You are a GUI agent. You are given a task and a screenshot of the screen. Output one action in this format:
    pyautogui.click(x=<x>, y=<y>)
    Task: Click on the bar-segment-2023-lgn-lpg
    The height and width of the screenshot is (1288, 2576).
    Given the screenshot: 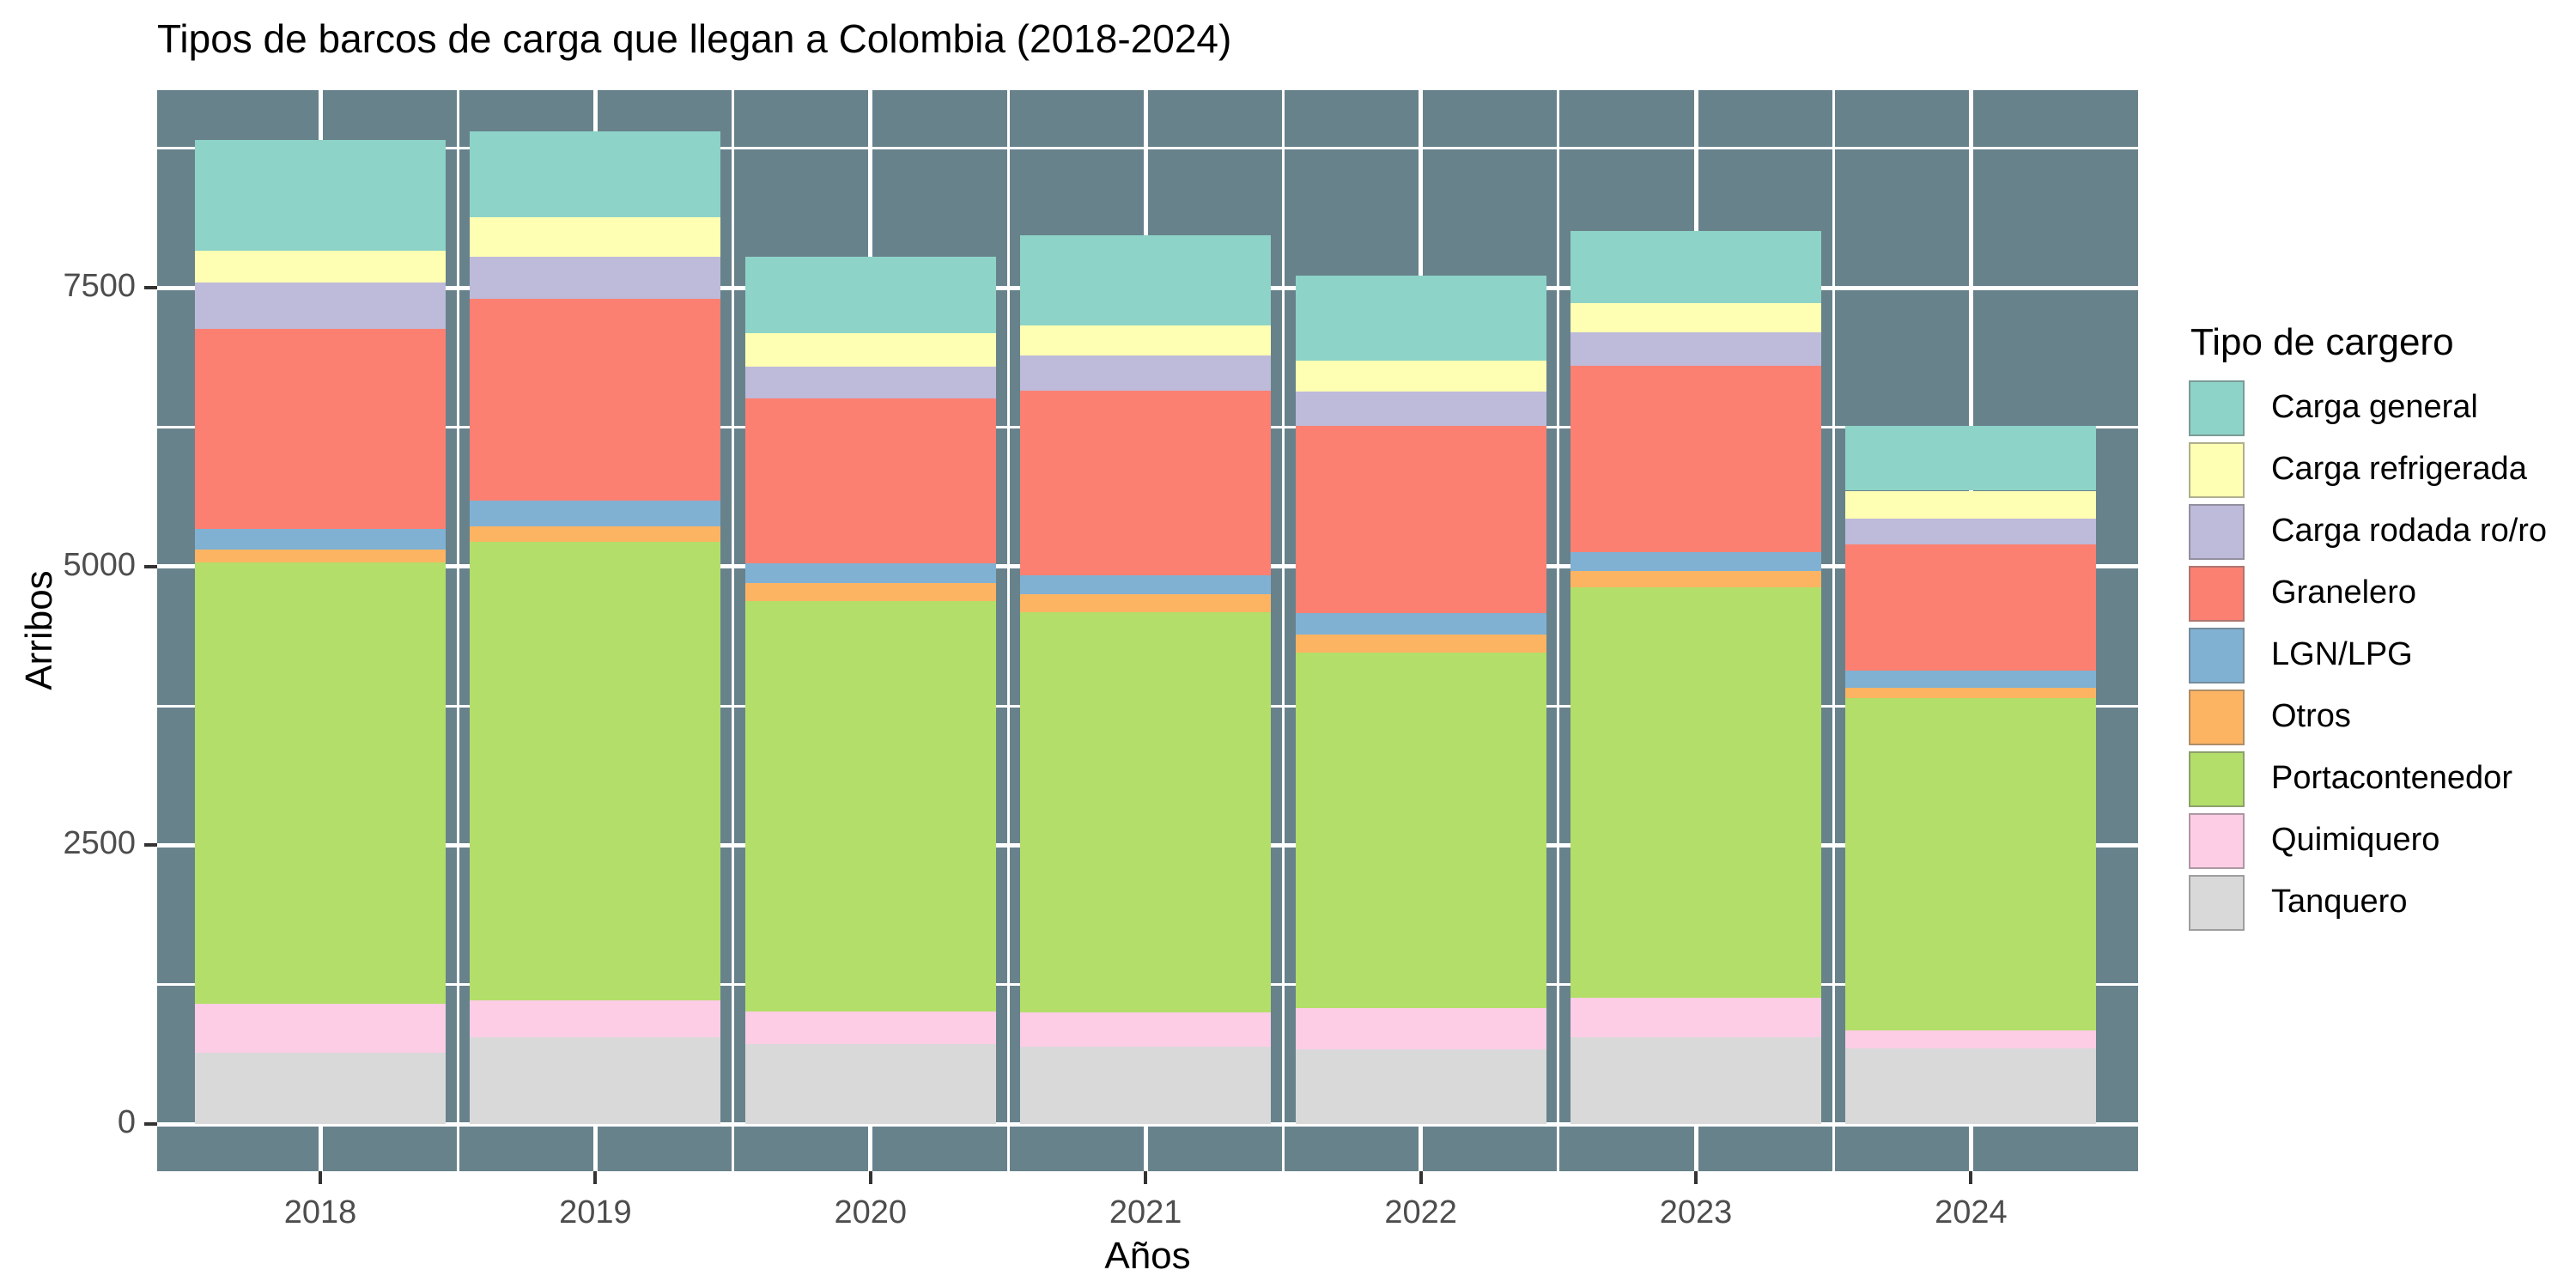 What is the action you would take?
    pyautogui.click(x=1696, y=561)
    